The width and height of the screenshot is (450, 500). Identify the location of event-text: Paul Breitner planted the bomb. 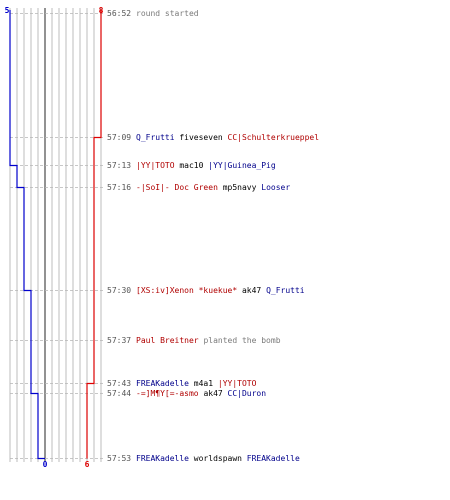
(208, 340).